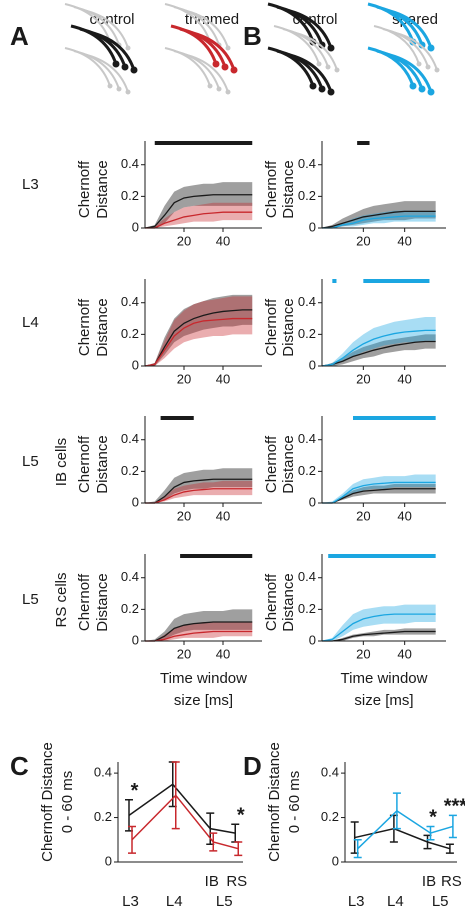 This screenshot has height=912, width=465. I want to click on panel-label: C, so click(19, 766).